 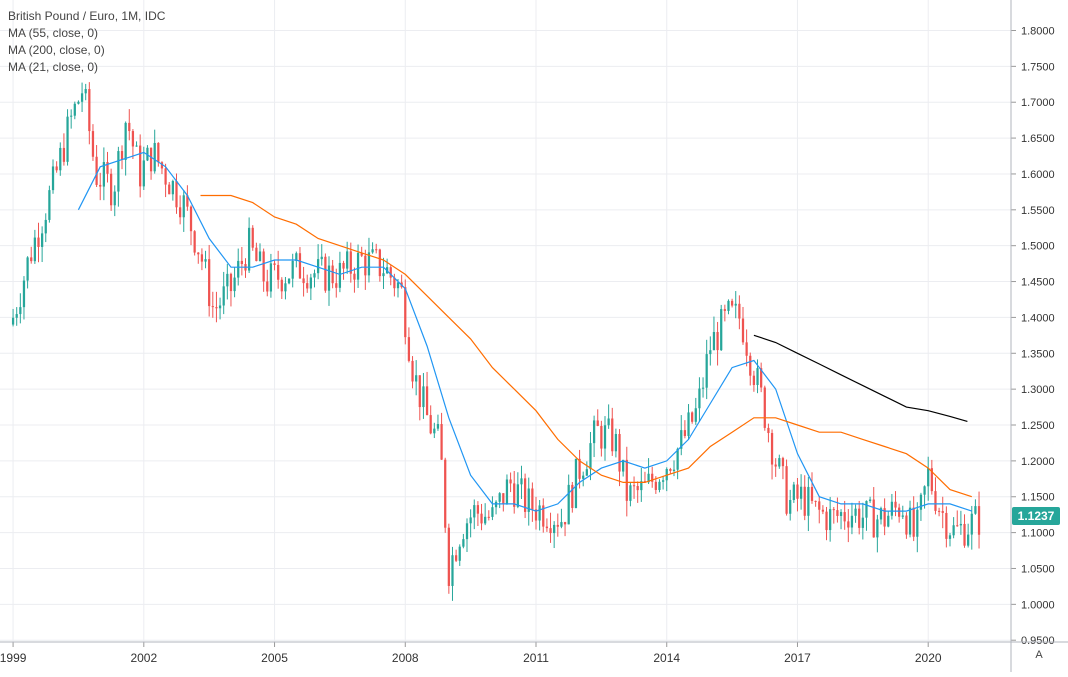 I want to click on legend-ma-55: MA (55, close, 0), so click(x=53, y=33).